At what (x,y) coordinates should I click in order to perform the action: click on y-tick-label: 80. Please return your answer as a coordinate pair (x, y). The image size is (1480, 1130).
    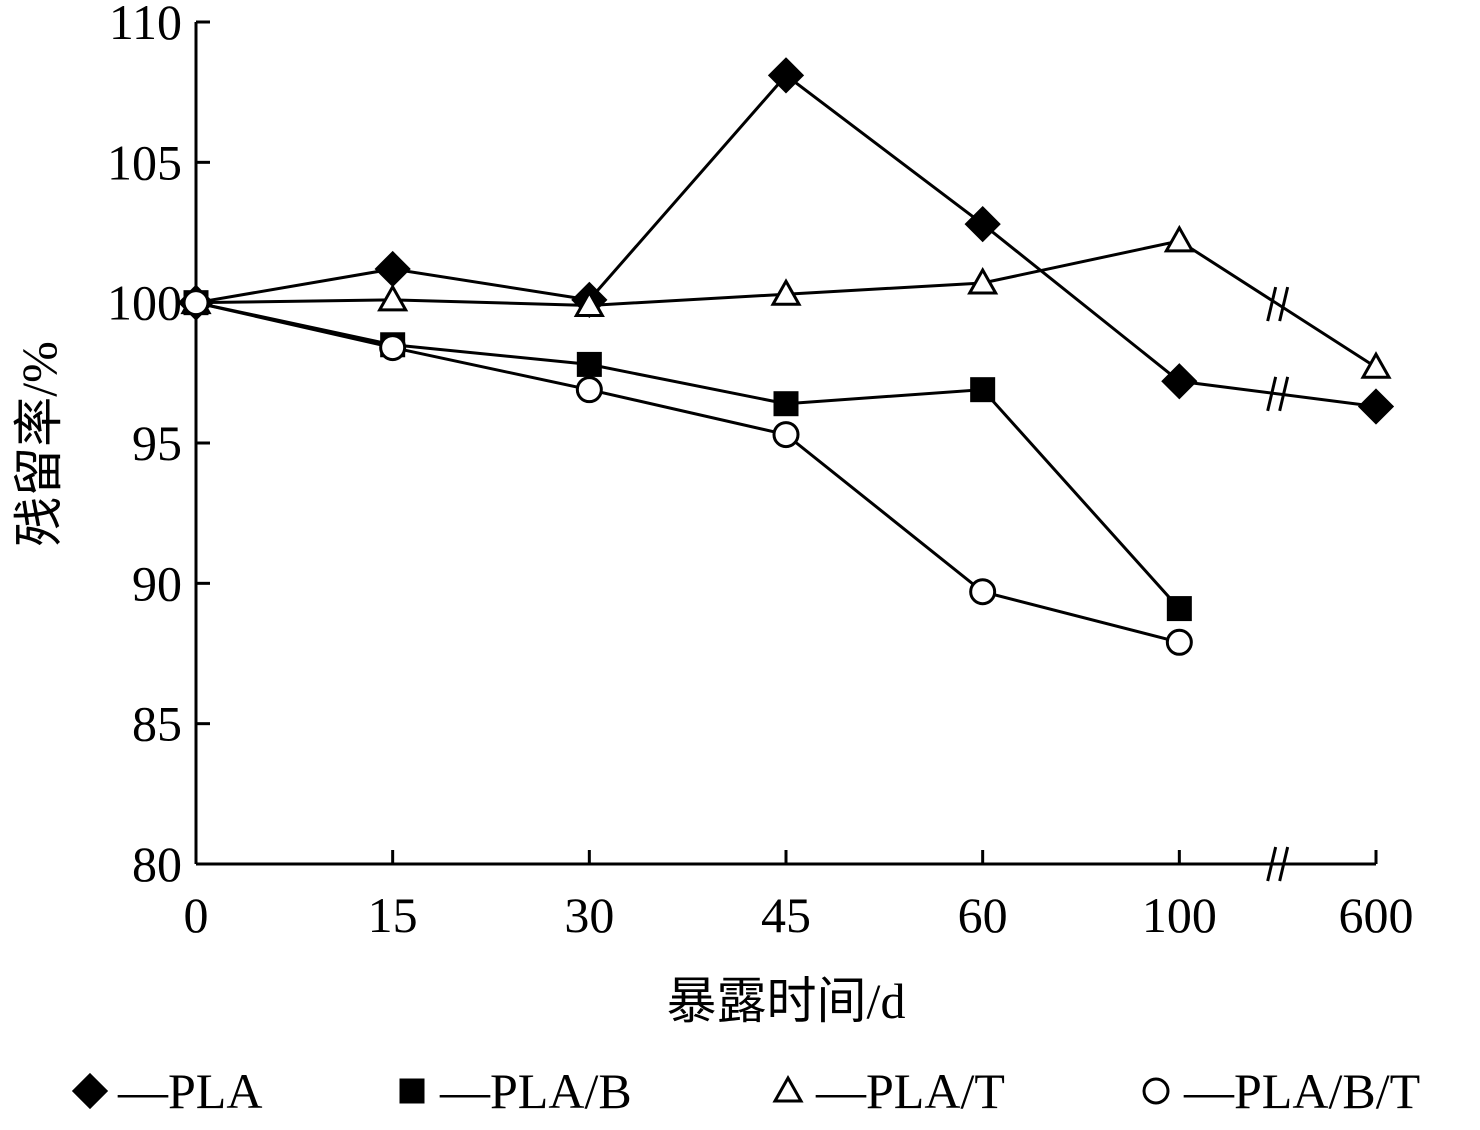
    Looking at the image, I should click on (157, 864).